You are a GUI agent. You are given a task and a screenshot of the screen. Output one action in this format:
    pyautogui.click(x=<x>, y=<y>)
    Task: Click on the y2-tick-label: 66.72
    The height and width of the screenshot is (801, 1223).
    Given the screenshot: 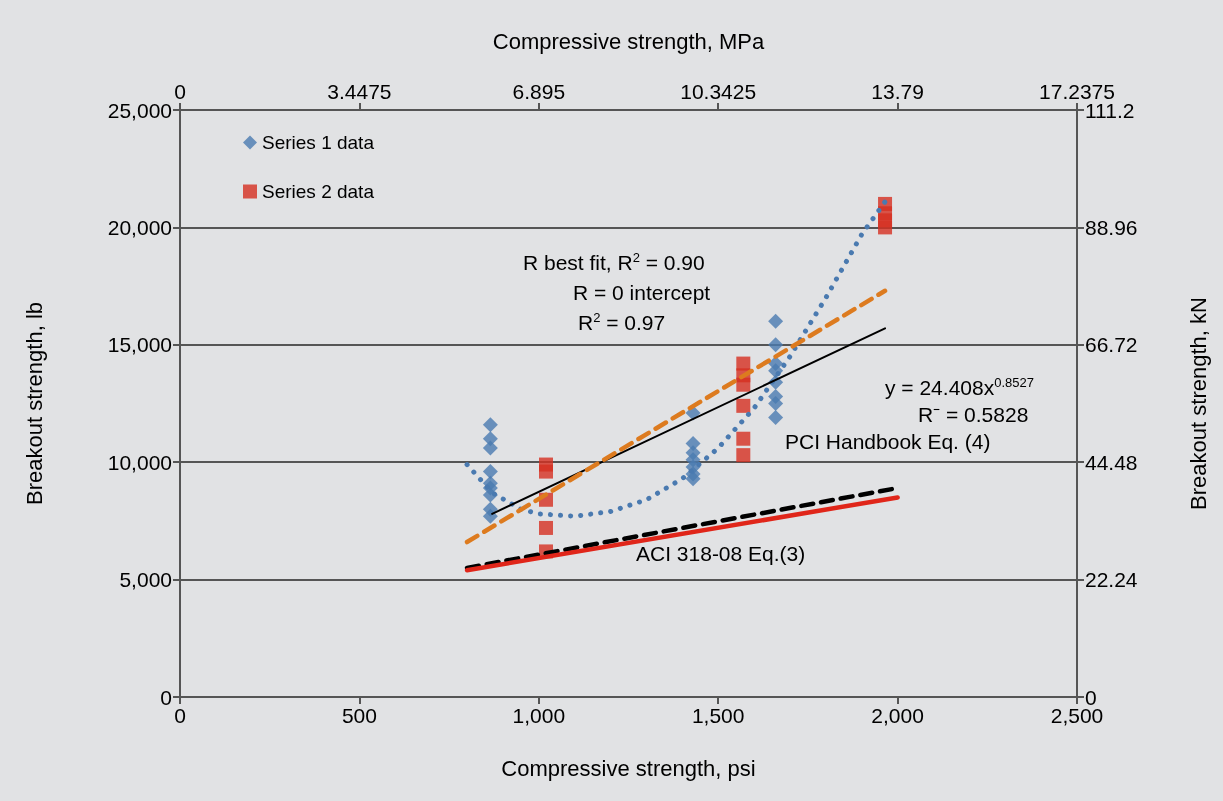 What is the action you would take?
    pyautogui.click(x=1111, y=345)
    